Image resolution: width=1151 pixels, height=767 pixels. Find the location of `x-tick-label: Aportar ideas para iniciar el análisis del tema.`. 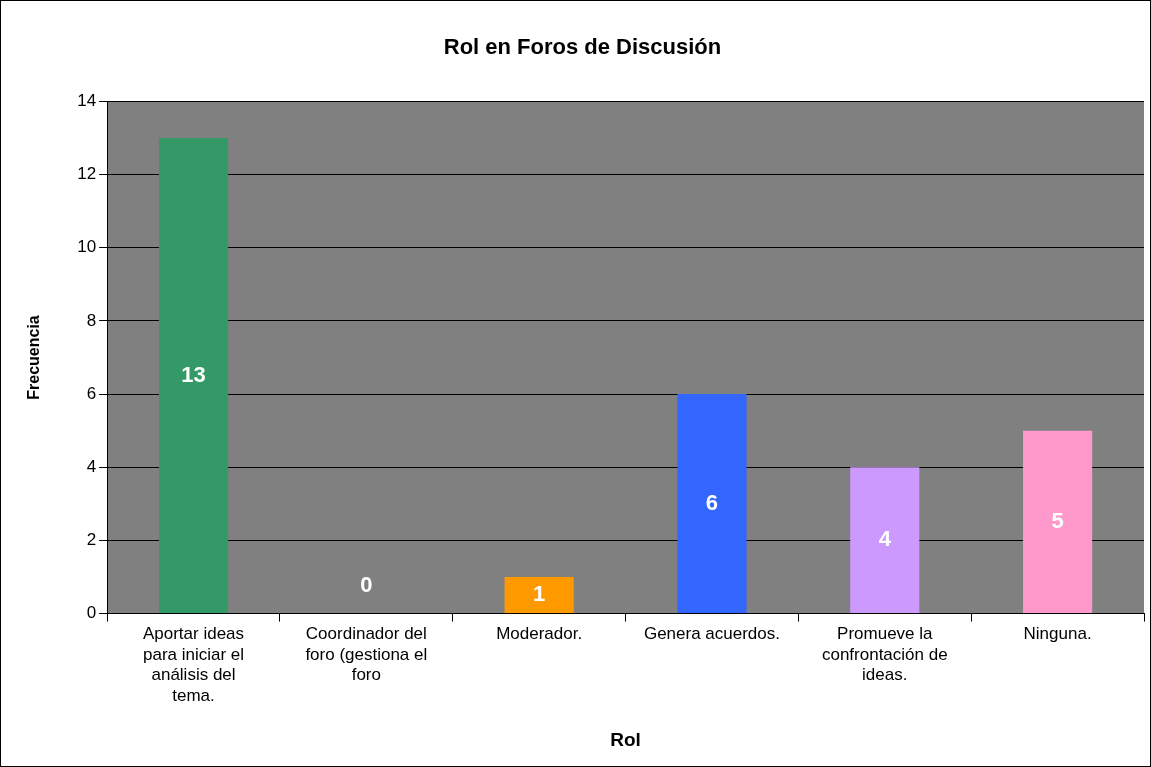

x-tick-label: Aportar ideas para iniciar el análisis del tema. is located at coordinates (193, 664).